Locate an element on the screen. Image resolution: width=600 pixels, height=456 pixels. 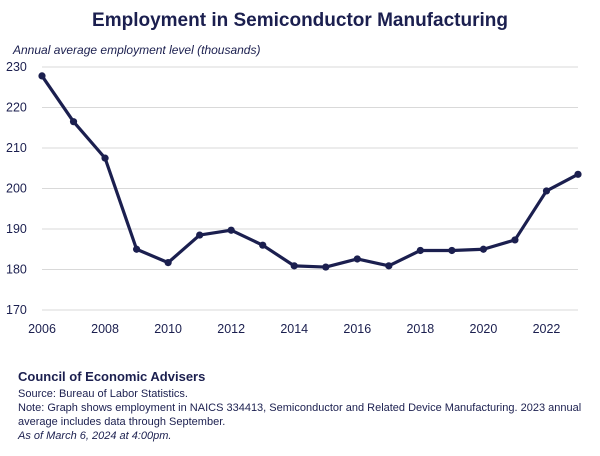
data-point-2014 is located at coordinates (294, 266).